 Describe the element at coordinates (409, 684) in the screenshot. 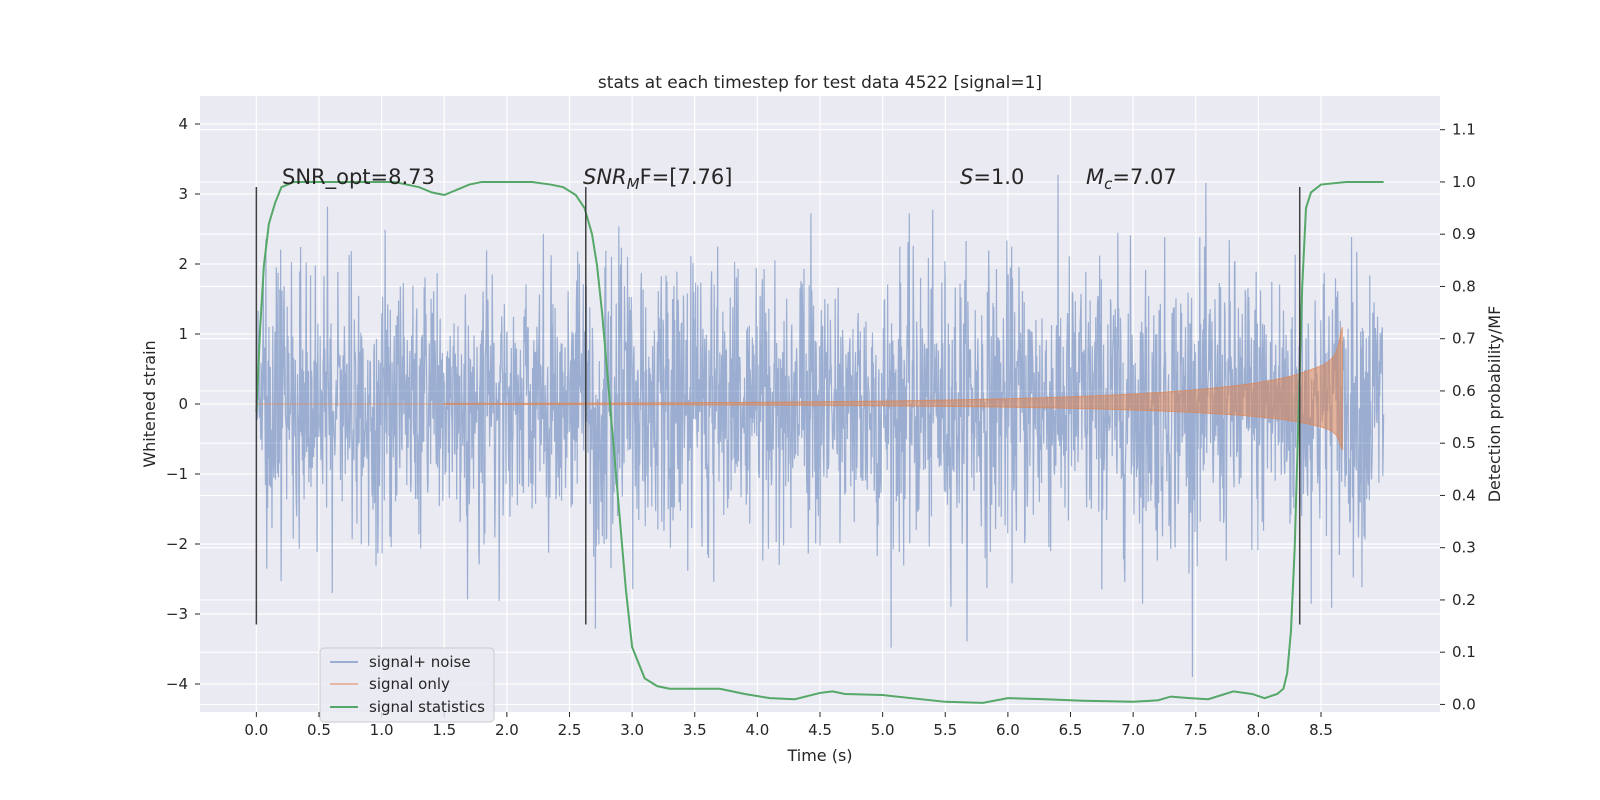

I see `legend-label-signal: signal only` at that location.